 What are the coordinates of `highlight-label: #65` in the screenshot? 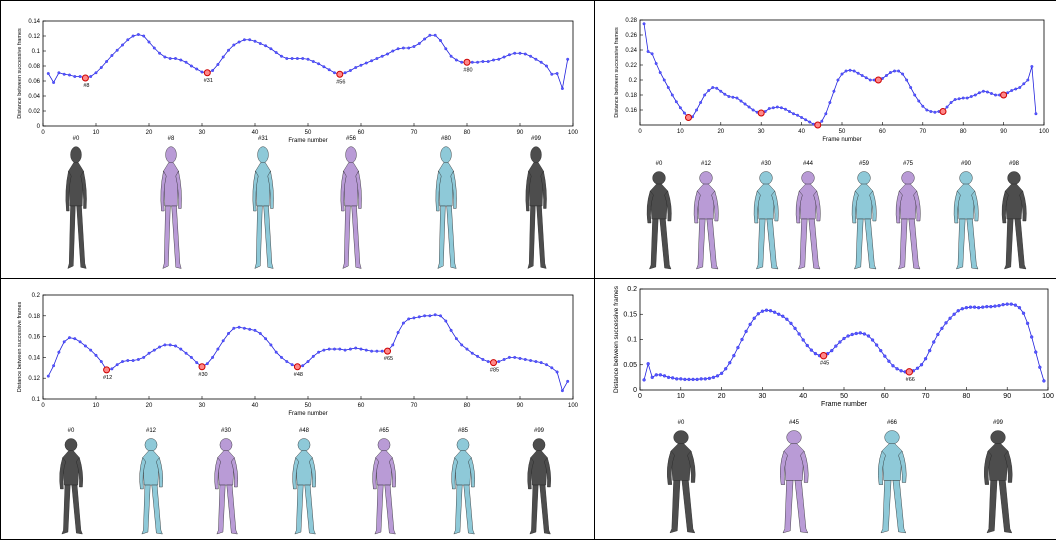 It's located at (388, 359).